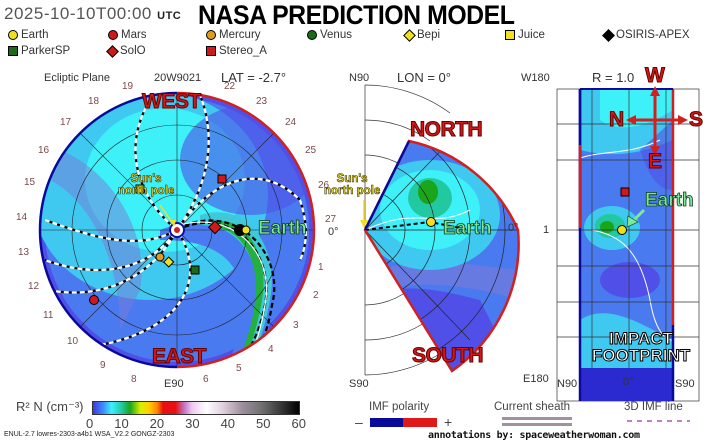  What do you see at coordinates (331, 219) in the screenshot?
I see `rim-tick: 27` at bounding box center [331, 219].